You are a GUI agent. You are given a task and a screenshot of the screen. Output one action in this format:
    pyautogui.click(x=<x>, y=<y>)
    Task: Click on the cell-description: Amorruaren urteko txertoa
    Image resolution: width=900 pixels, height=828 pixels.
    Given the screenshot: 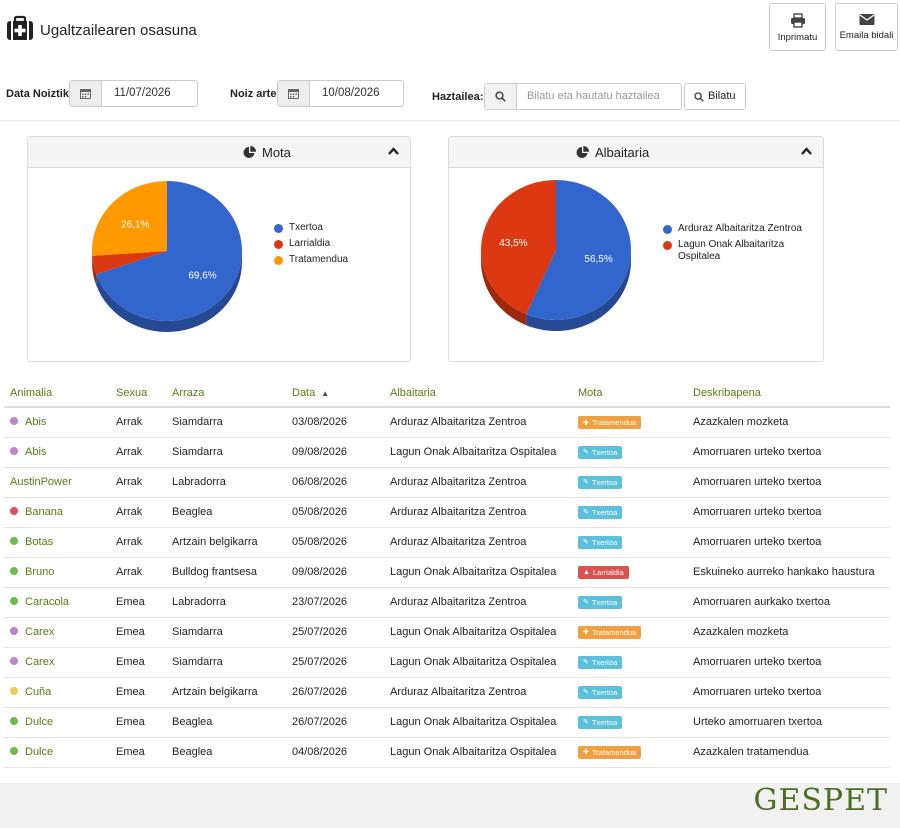 What is the action you would take?
    pyautogui.click(x=788, y=452)
    